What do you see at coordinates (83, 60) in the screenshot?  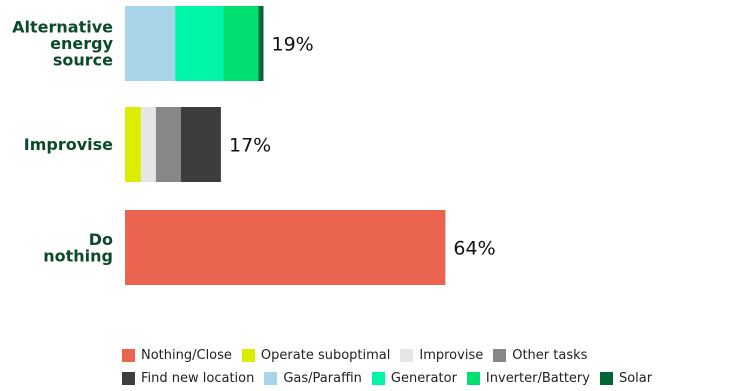 I see `category-label: source` at bounding box center [83, 60].